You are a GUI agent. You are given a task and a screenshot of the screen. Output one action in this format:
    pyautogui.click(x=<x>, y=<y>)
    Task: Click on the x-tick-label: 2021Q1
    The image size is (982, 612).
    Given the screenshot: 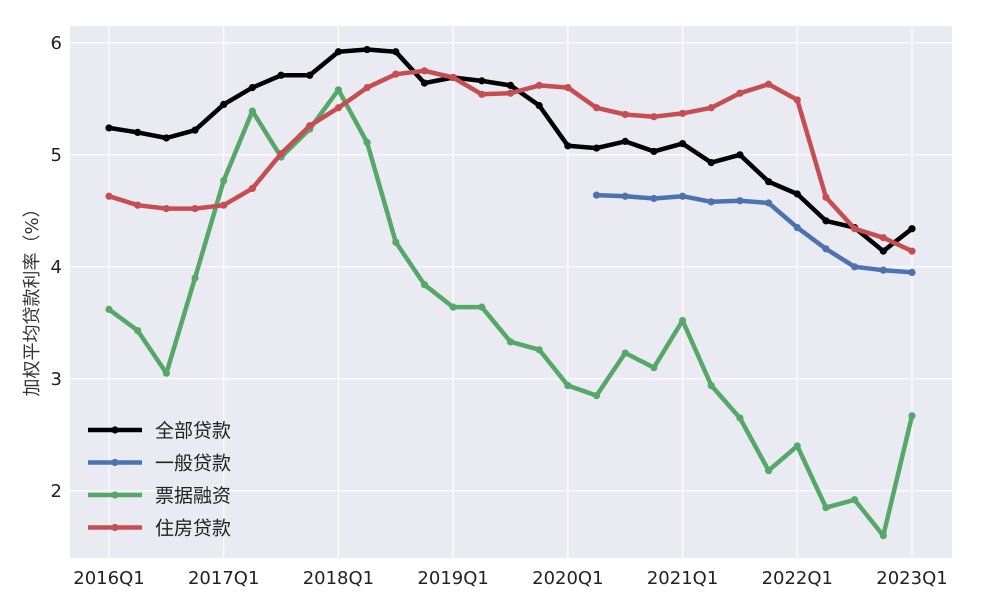 What is the action you would take?
    pyautogui.click(x=682, y=578)
    